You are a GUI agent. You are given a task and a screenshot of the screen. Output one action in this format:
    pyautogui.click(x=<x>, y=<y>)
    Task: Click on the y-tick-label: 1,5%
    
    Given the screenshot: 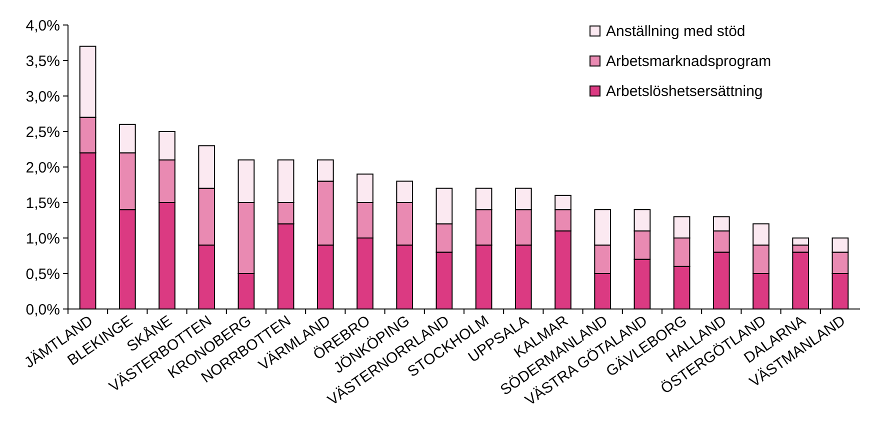 What is the action you would take?
    pyautogui.click(x=43, y=203)
    